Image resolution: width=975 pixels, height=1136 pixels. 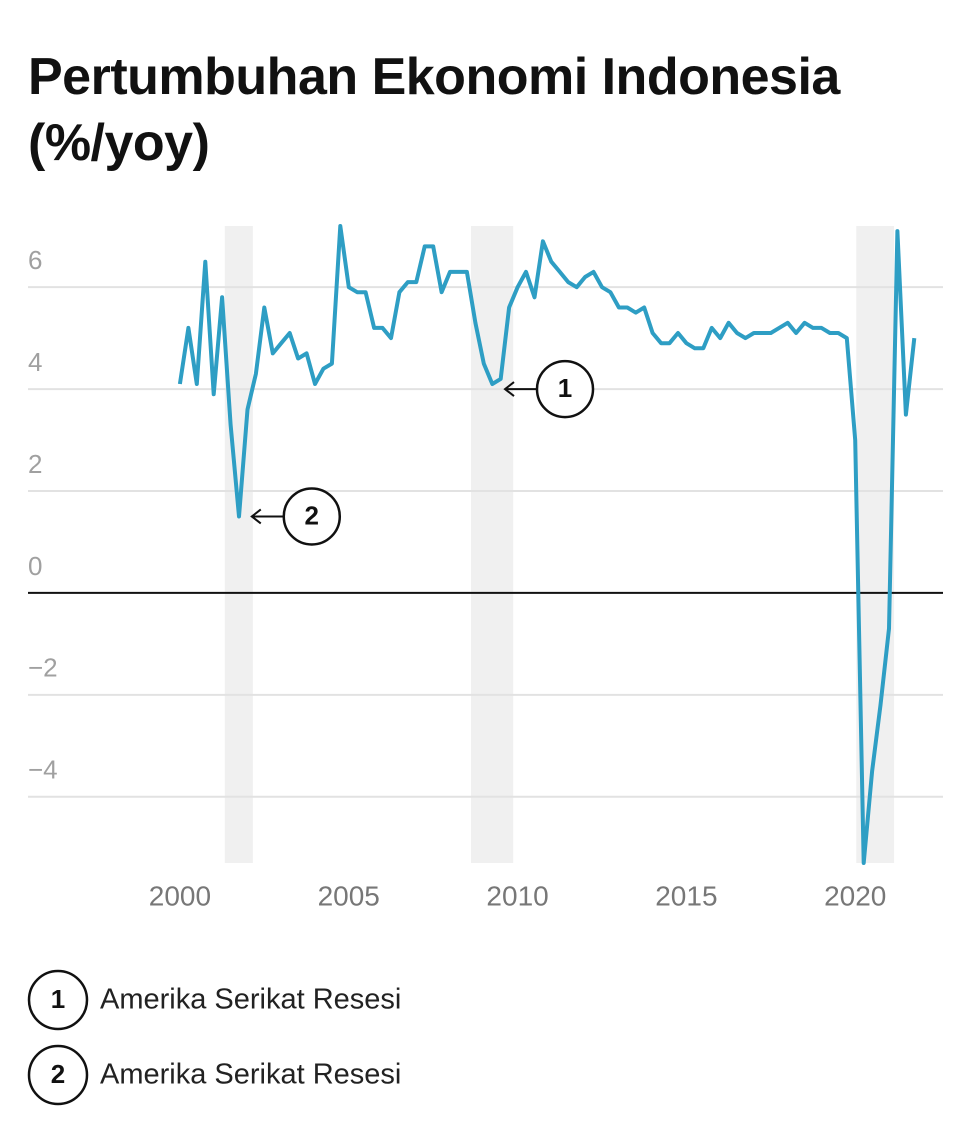 I want to click on annotation-label: 1, so click(x=565, y=388).